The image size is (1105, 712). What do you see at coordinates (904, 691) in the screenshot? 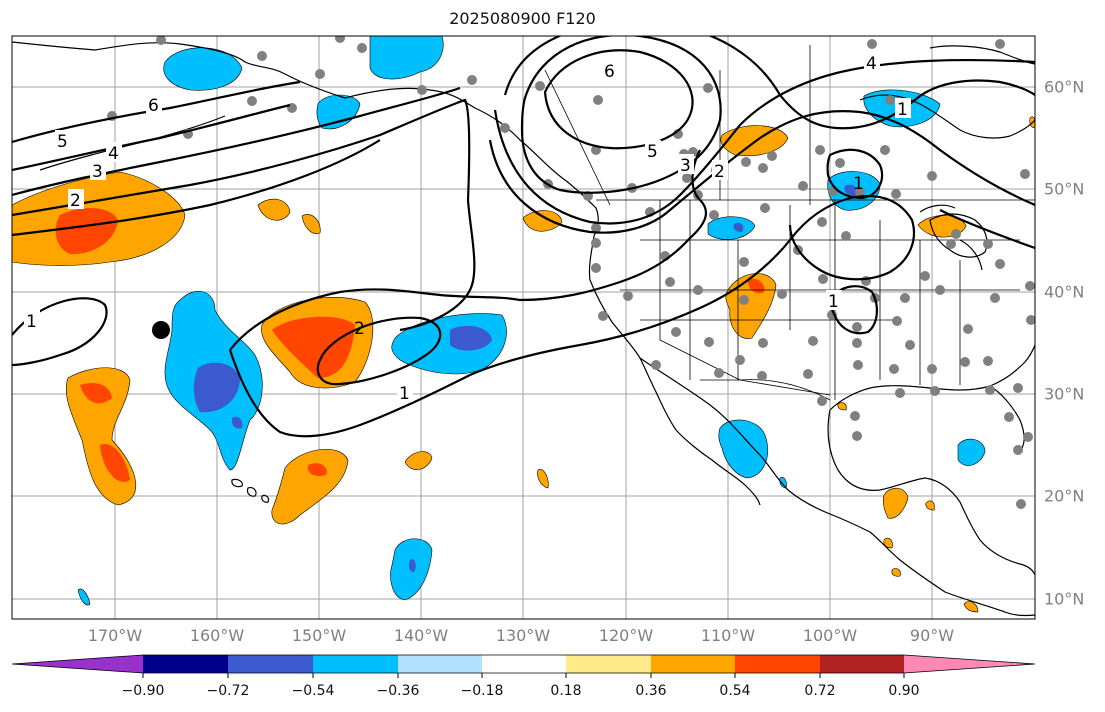
I see `colorbar-tick-label: 0.90` at bounding box center [904, 691].